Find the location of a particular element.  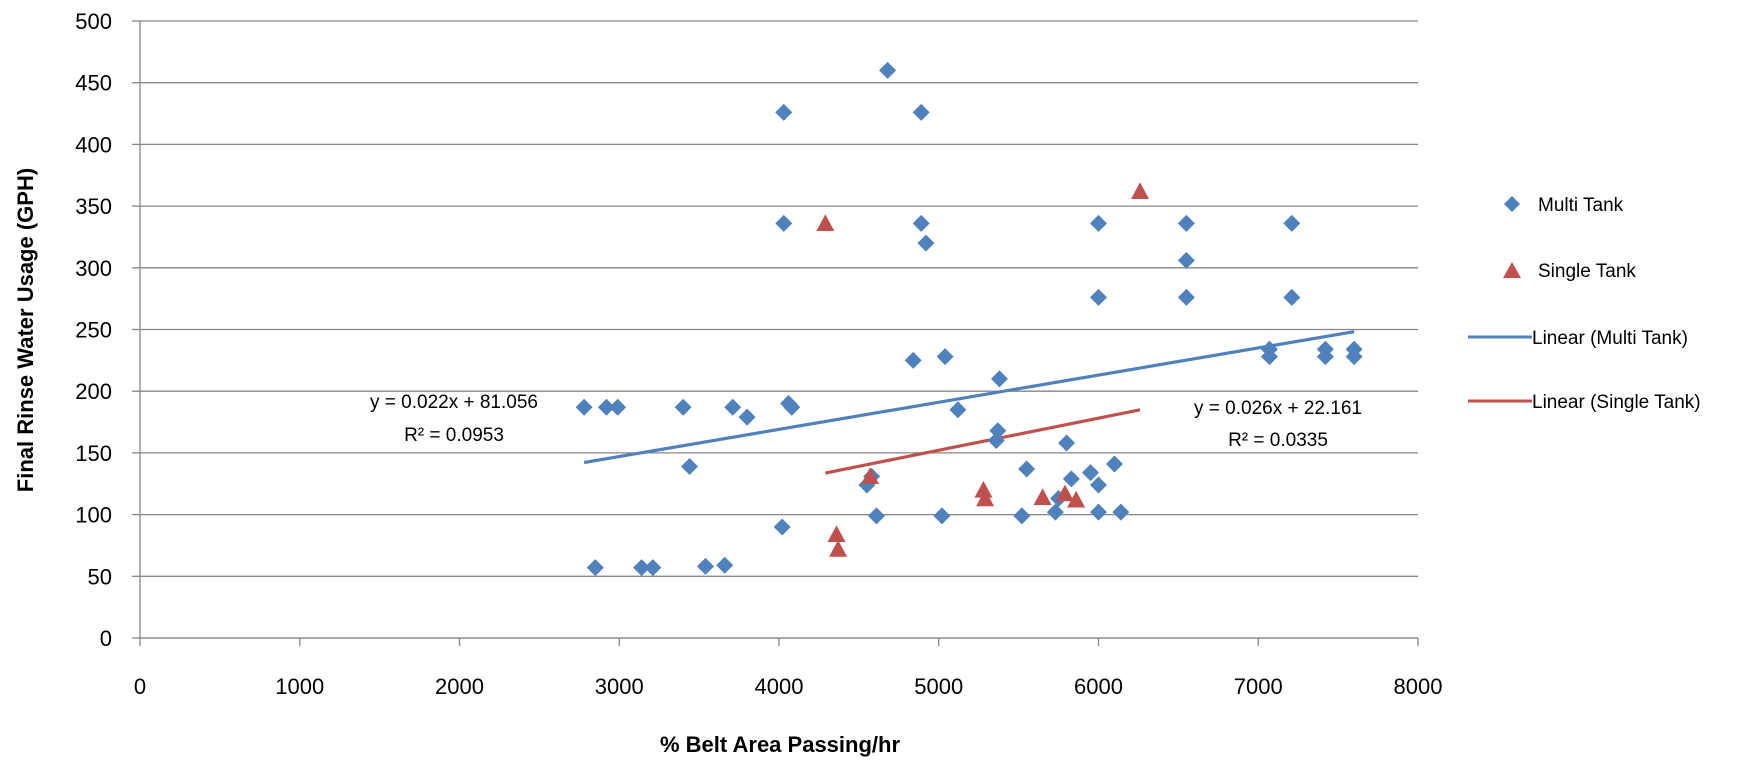

trendlines is located at coordinates (969, 402).